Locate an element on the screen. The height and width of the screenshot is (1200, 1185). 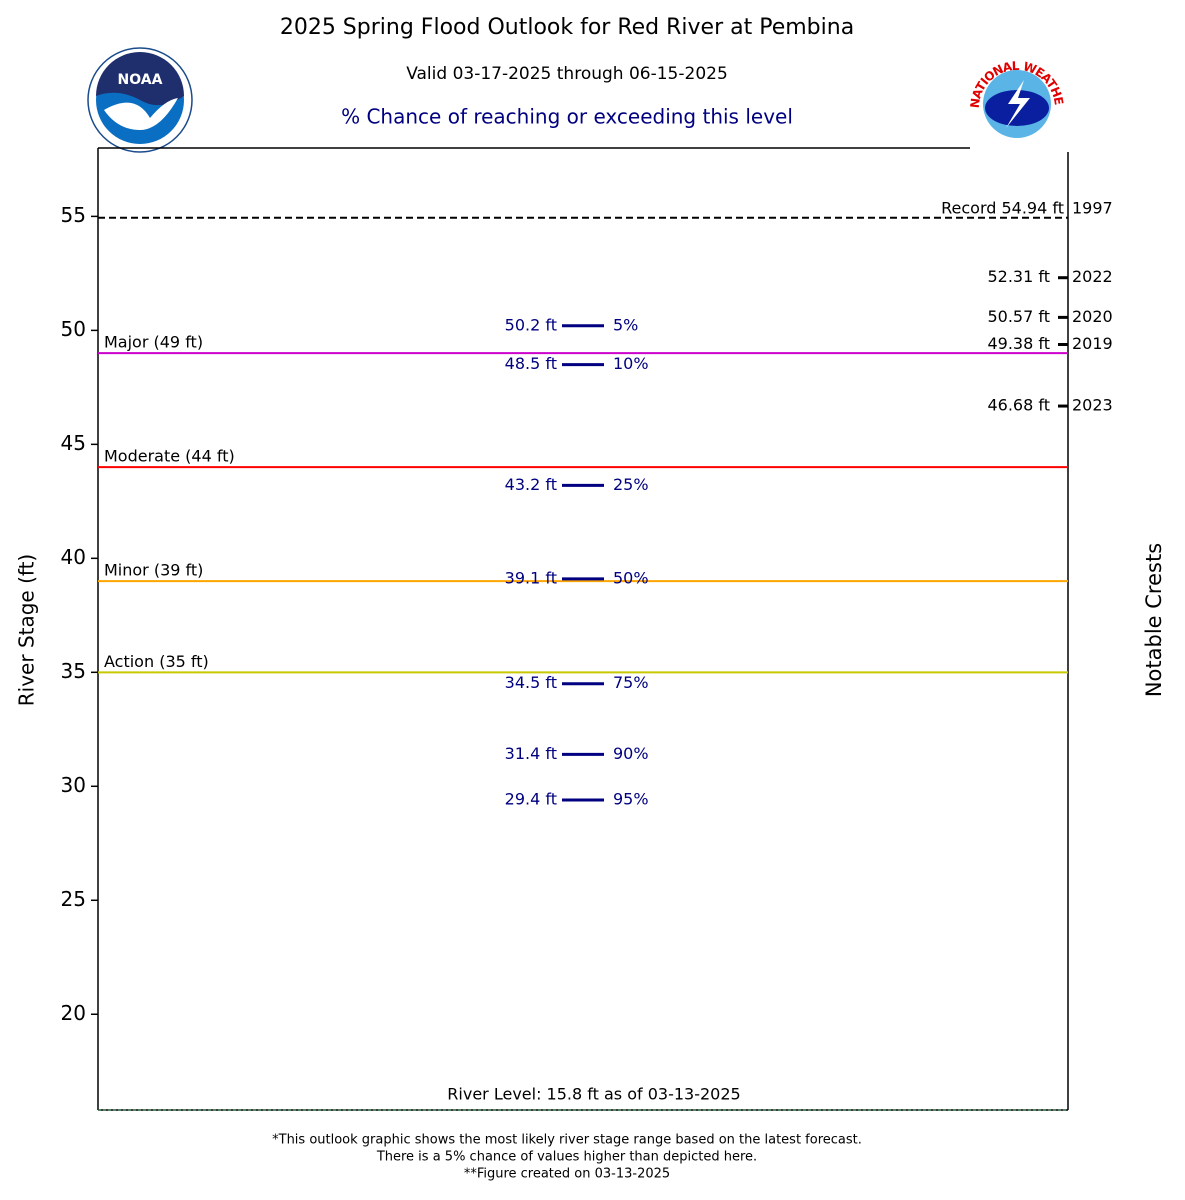
crest-year: 2020 is located at coordinates (1092, 316).